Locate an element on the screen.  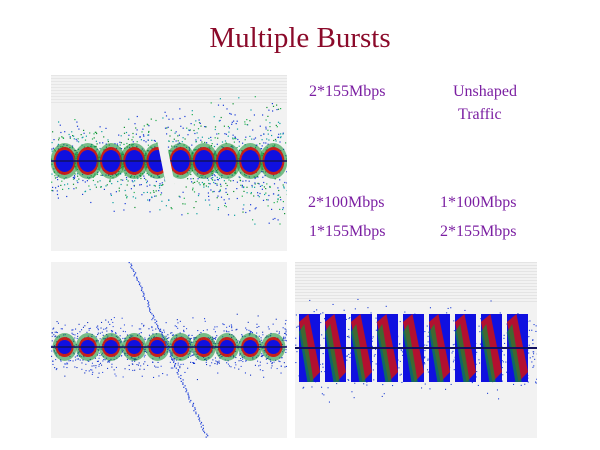
striped-bursts is located at coordinates (416, 348).